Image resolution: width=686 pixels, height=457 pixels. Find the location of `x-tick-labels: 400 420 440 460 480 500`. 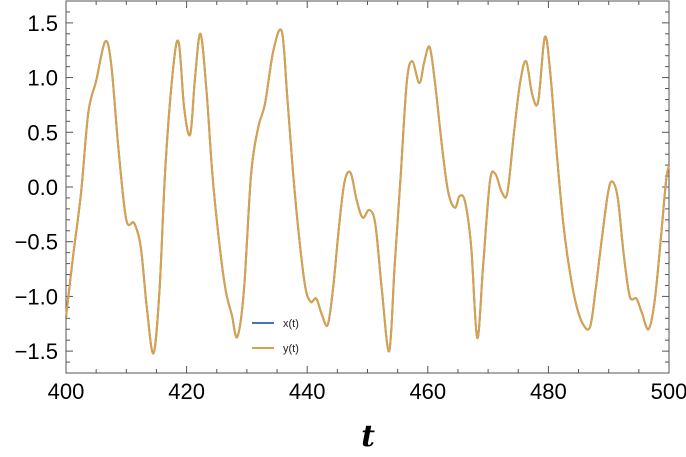

x-tick-labels: 400 420 440 460 480 500 is located at coordinates (367, 391).